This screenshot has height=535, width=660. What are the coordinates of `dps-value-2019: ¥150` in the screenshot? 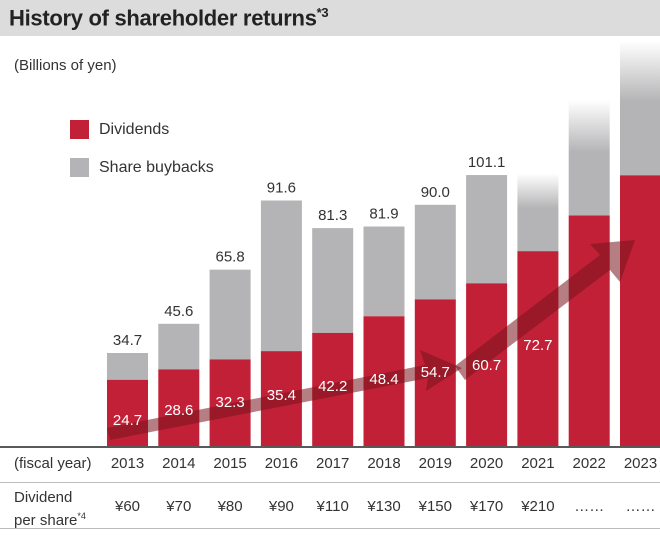 It's located at (435, 506).